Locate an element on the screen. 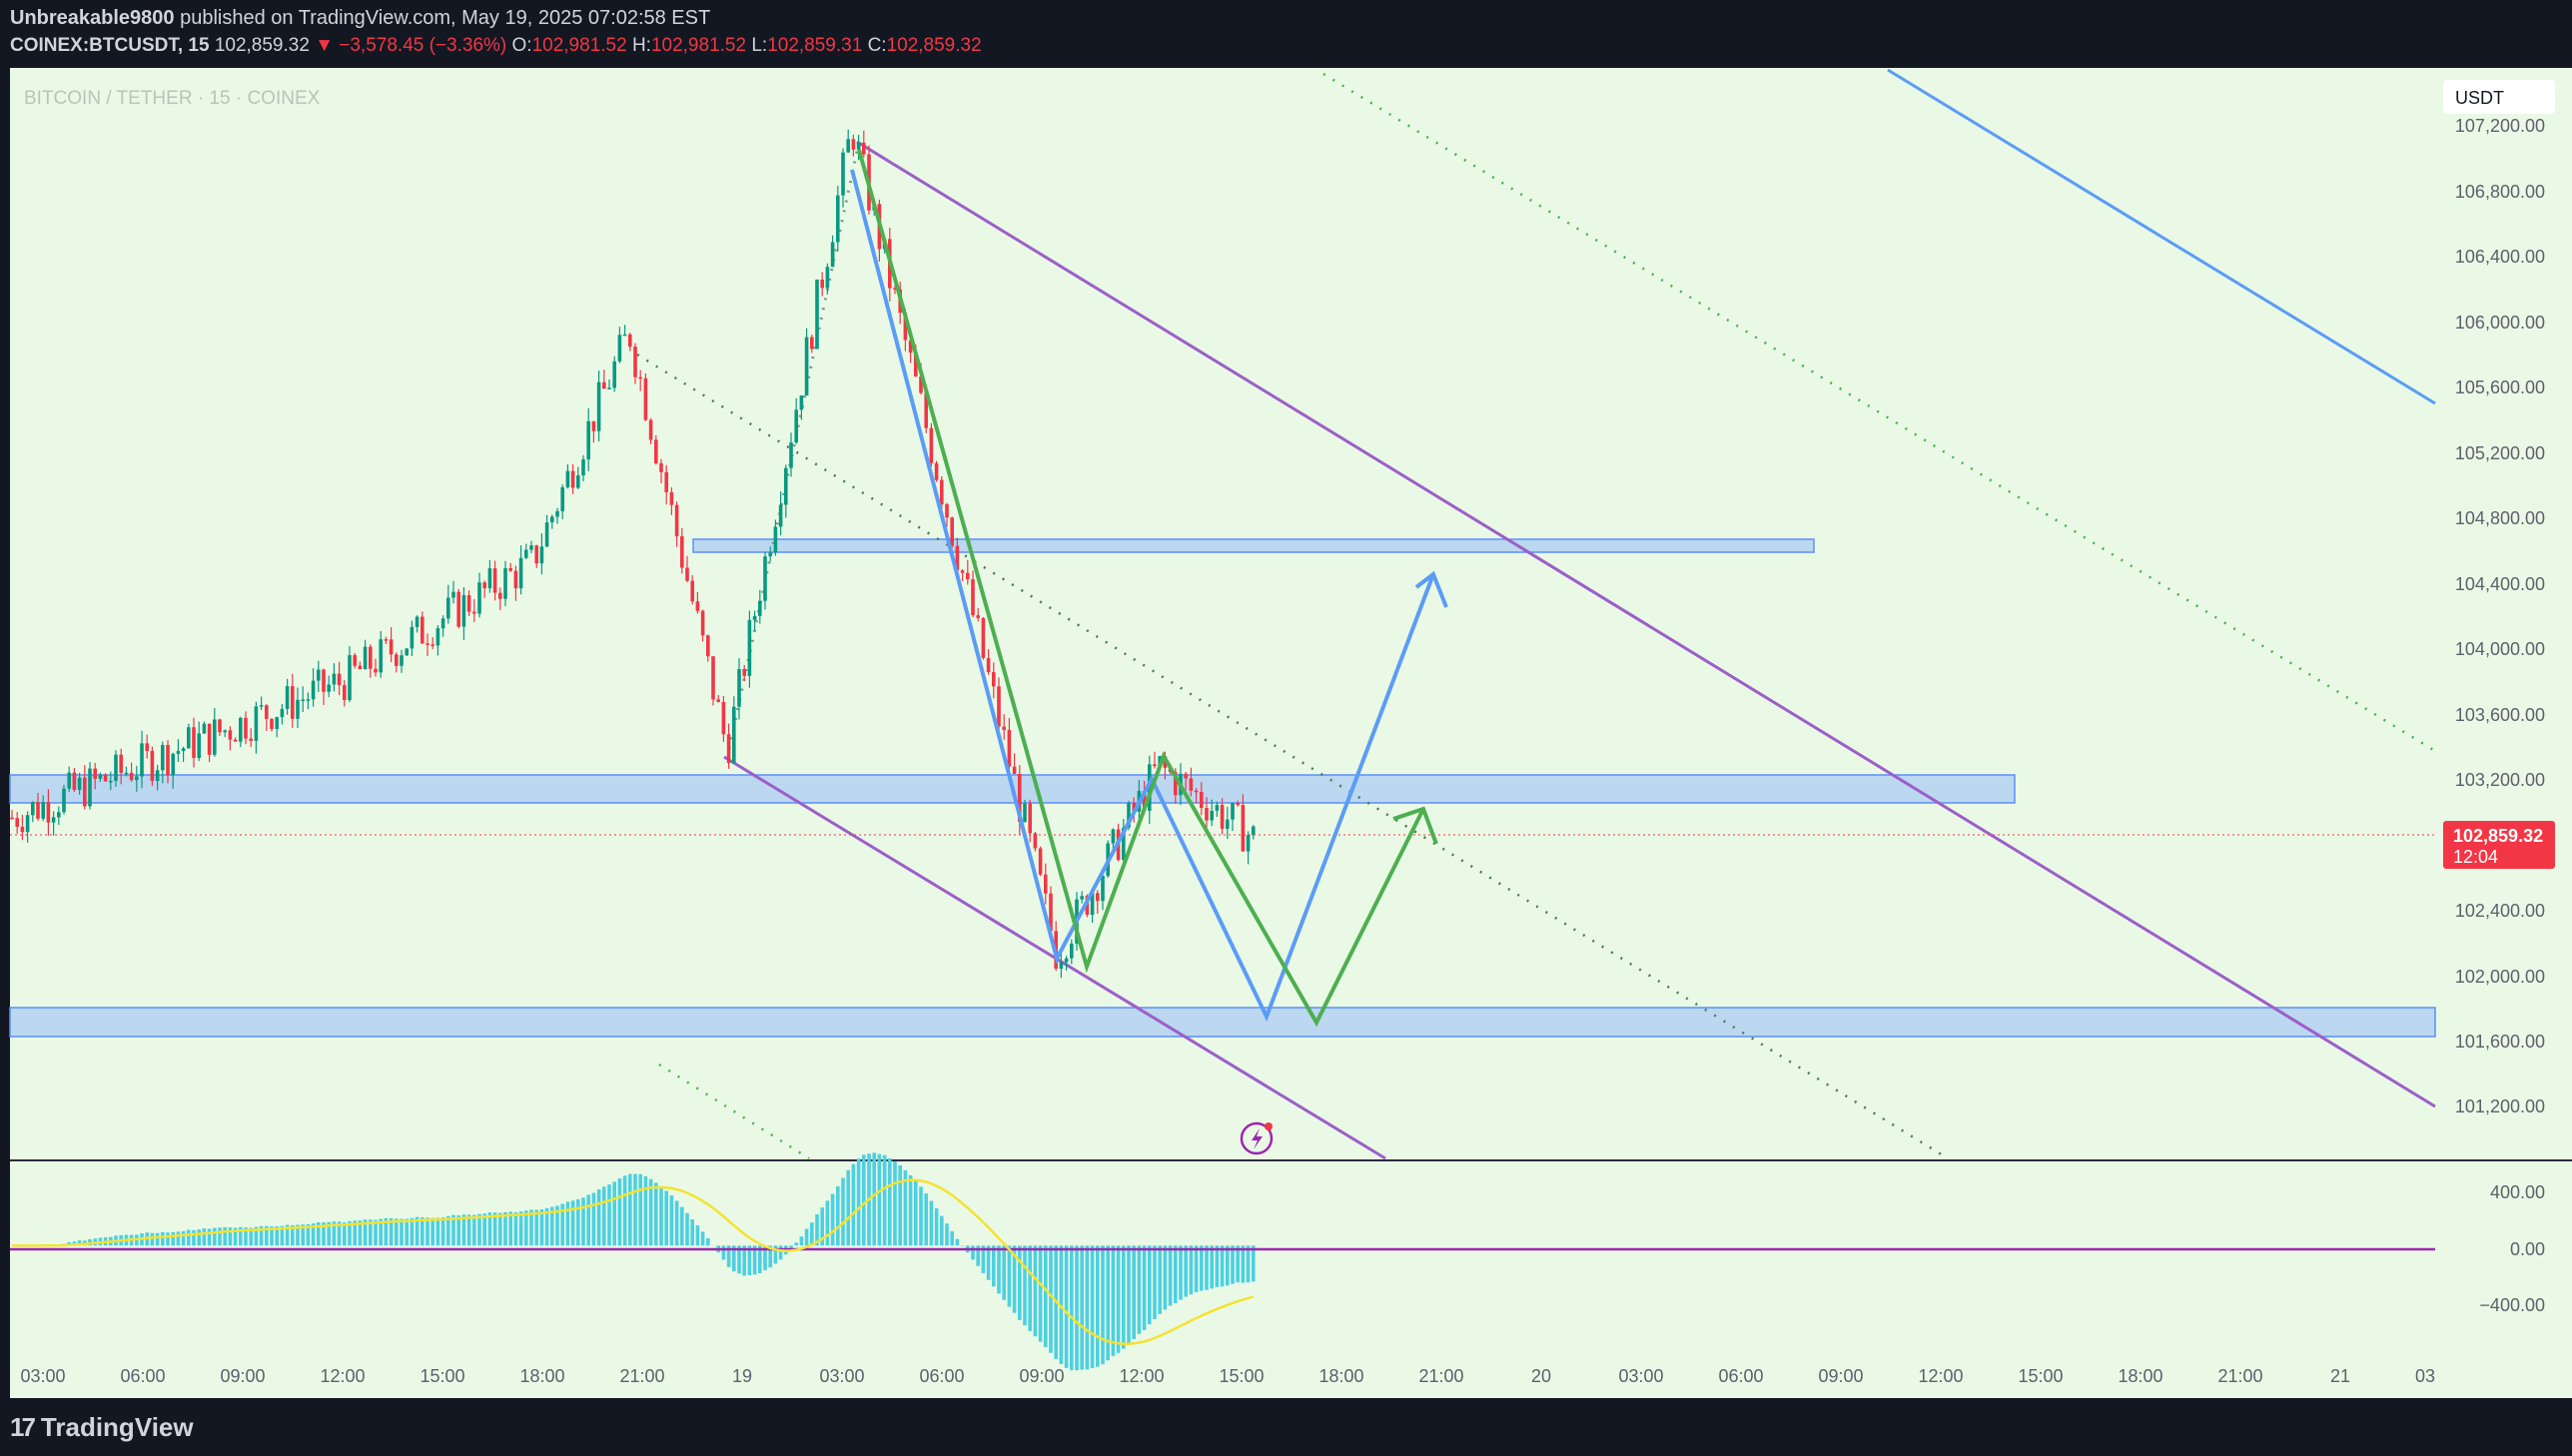 This screenshot has height=1456, width=2572. green-projection-path is located at coordinates (1141, 588).